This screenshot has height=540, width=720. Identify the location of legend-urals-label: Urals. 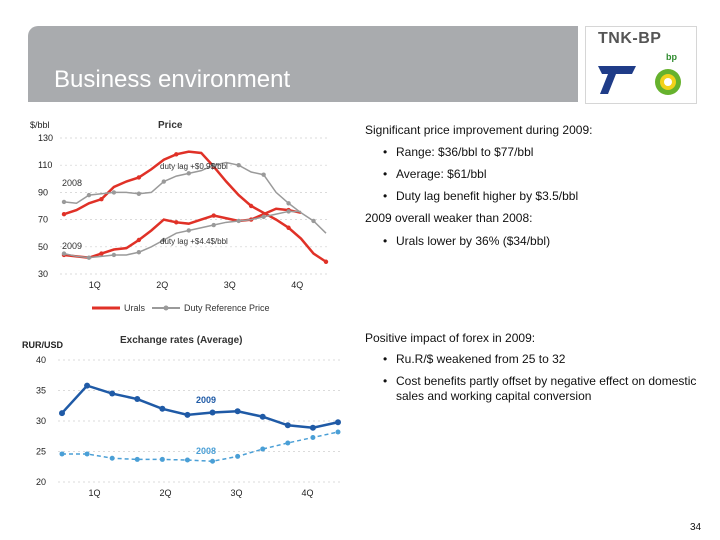
(135, 308).